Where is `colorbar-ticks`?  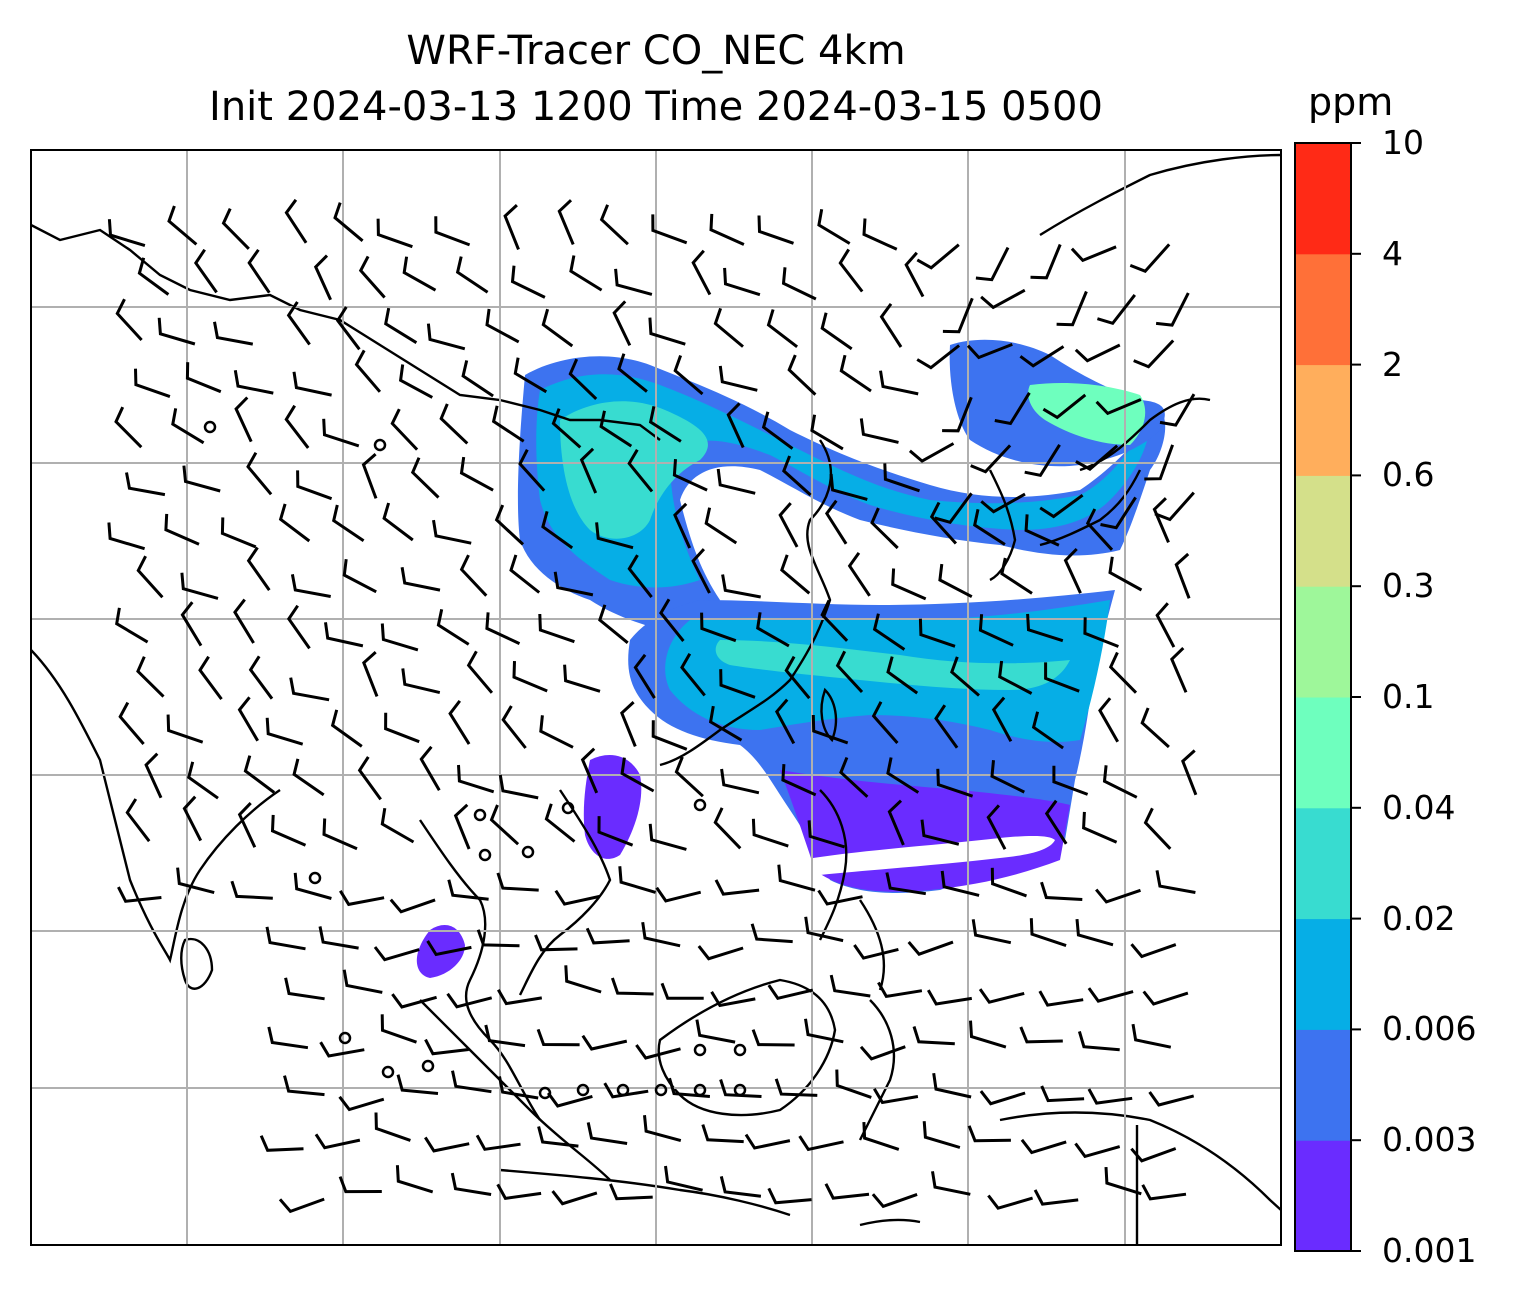 colorbar-ticks is located at coordinates (1356, 697).